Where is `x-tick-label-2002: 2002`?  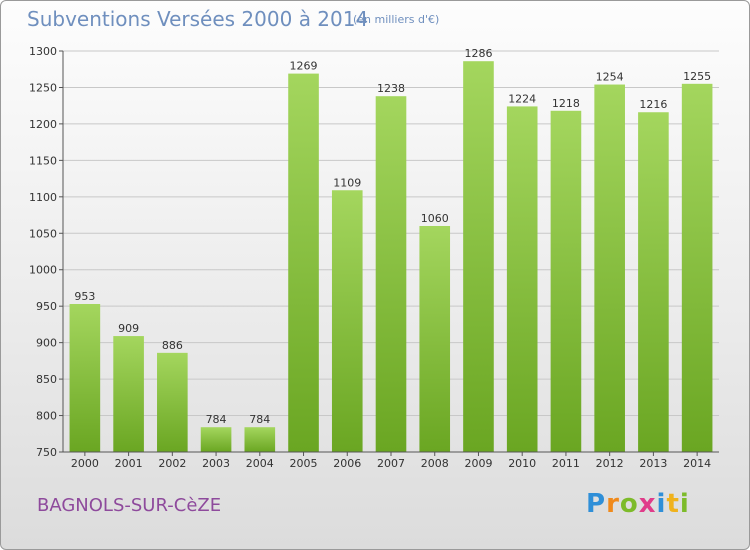 x-tick-label-2002: 2002 is located at coordinates (172, 463).